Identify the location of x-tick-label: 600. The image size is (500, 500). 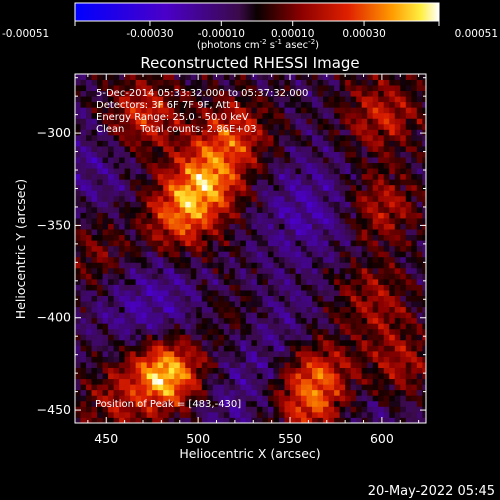
(382, 438).